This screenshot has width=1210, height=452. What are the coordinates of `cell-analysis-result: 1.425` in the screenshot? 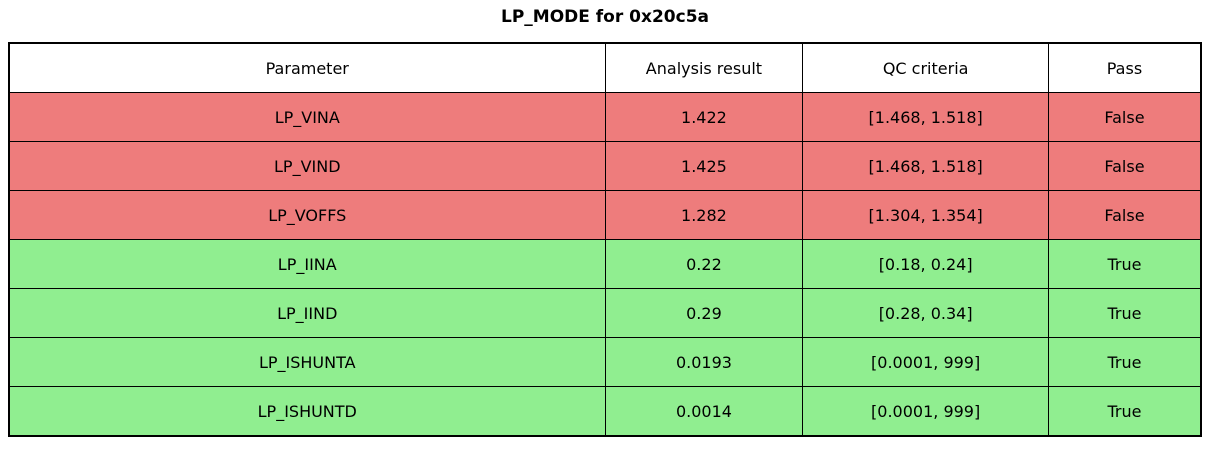 It's located at (704, 166).